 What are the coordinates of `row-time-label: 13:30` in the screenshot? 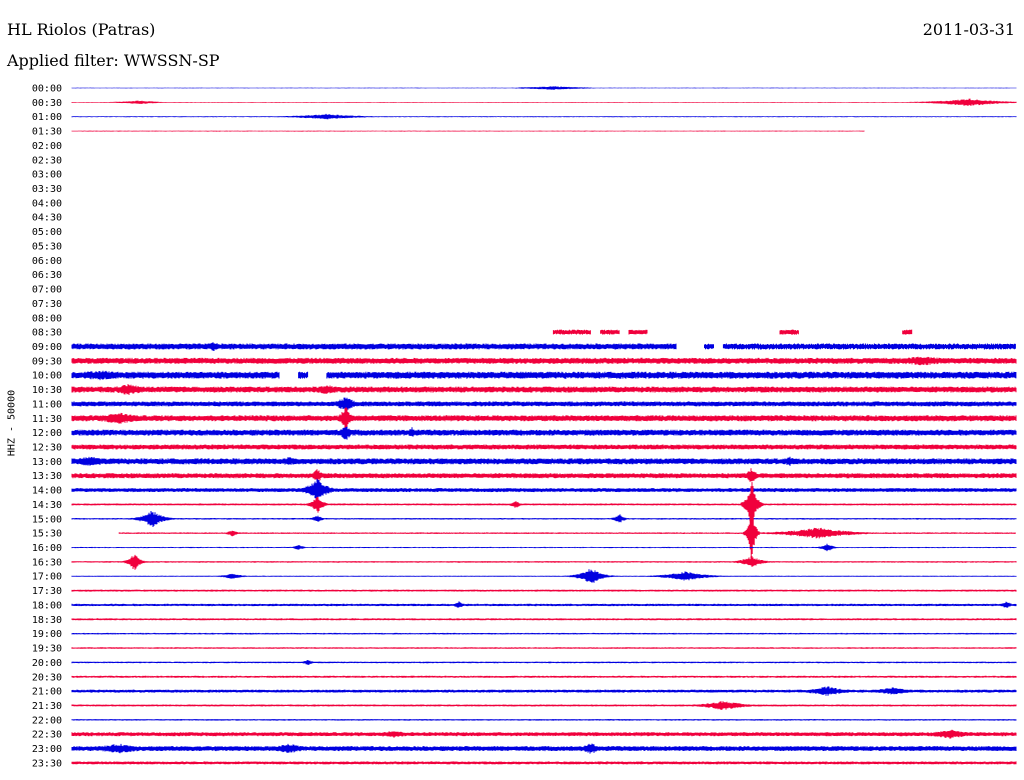 It's located at (47, 476).